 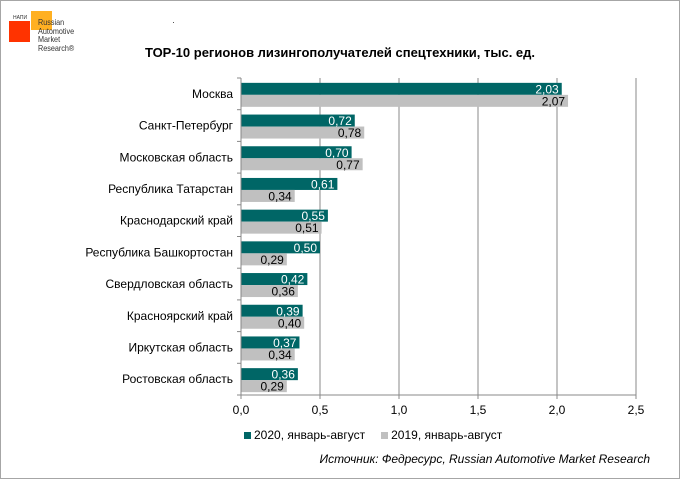 I want to click on data-label-2020: 0,72, so click(x=340, y=121).